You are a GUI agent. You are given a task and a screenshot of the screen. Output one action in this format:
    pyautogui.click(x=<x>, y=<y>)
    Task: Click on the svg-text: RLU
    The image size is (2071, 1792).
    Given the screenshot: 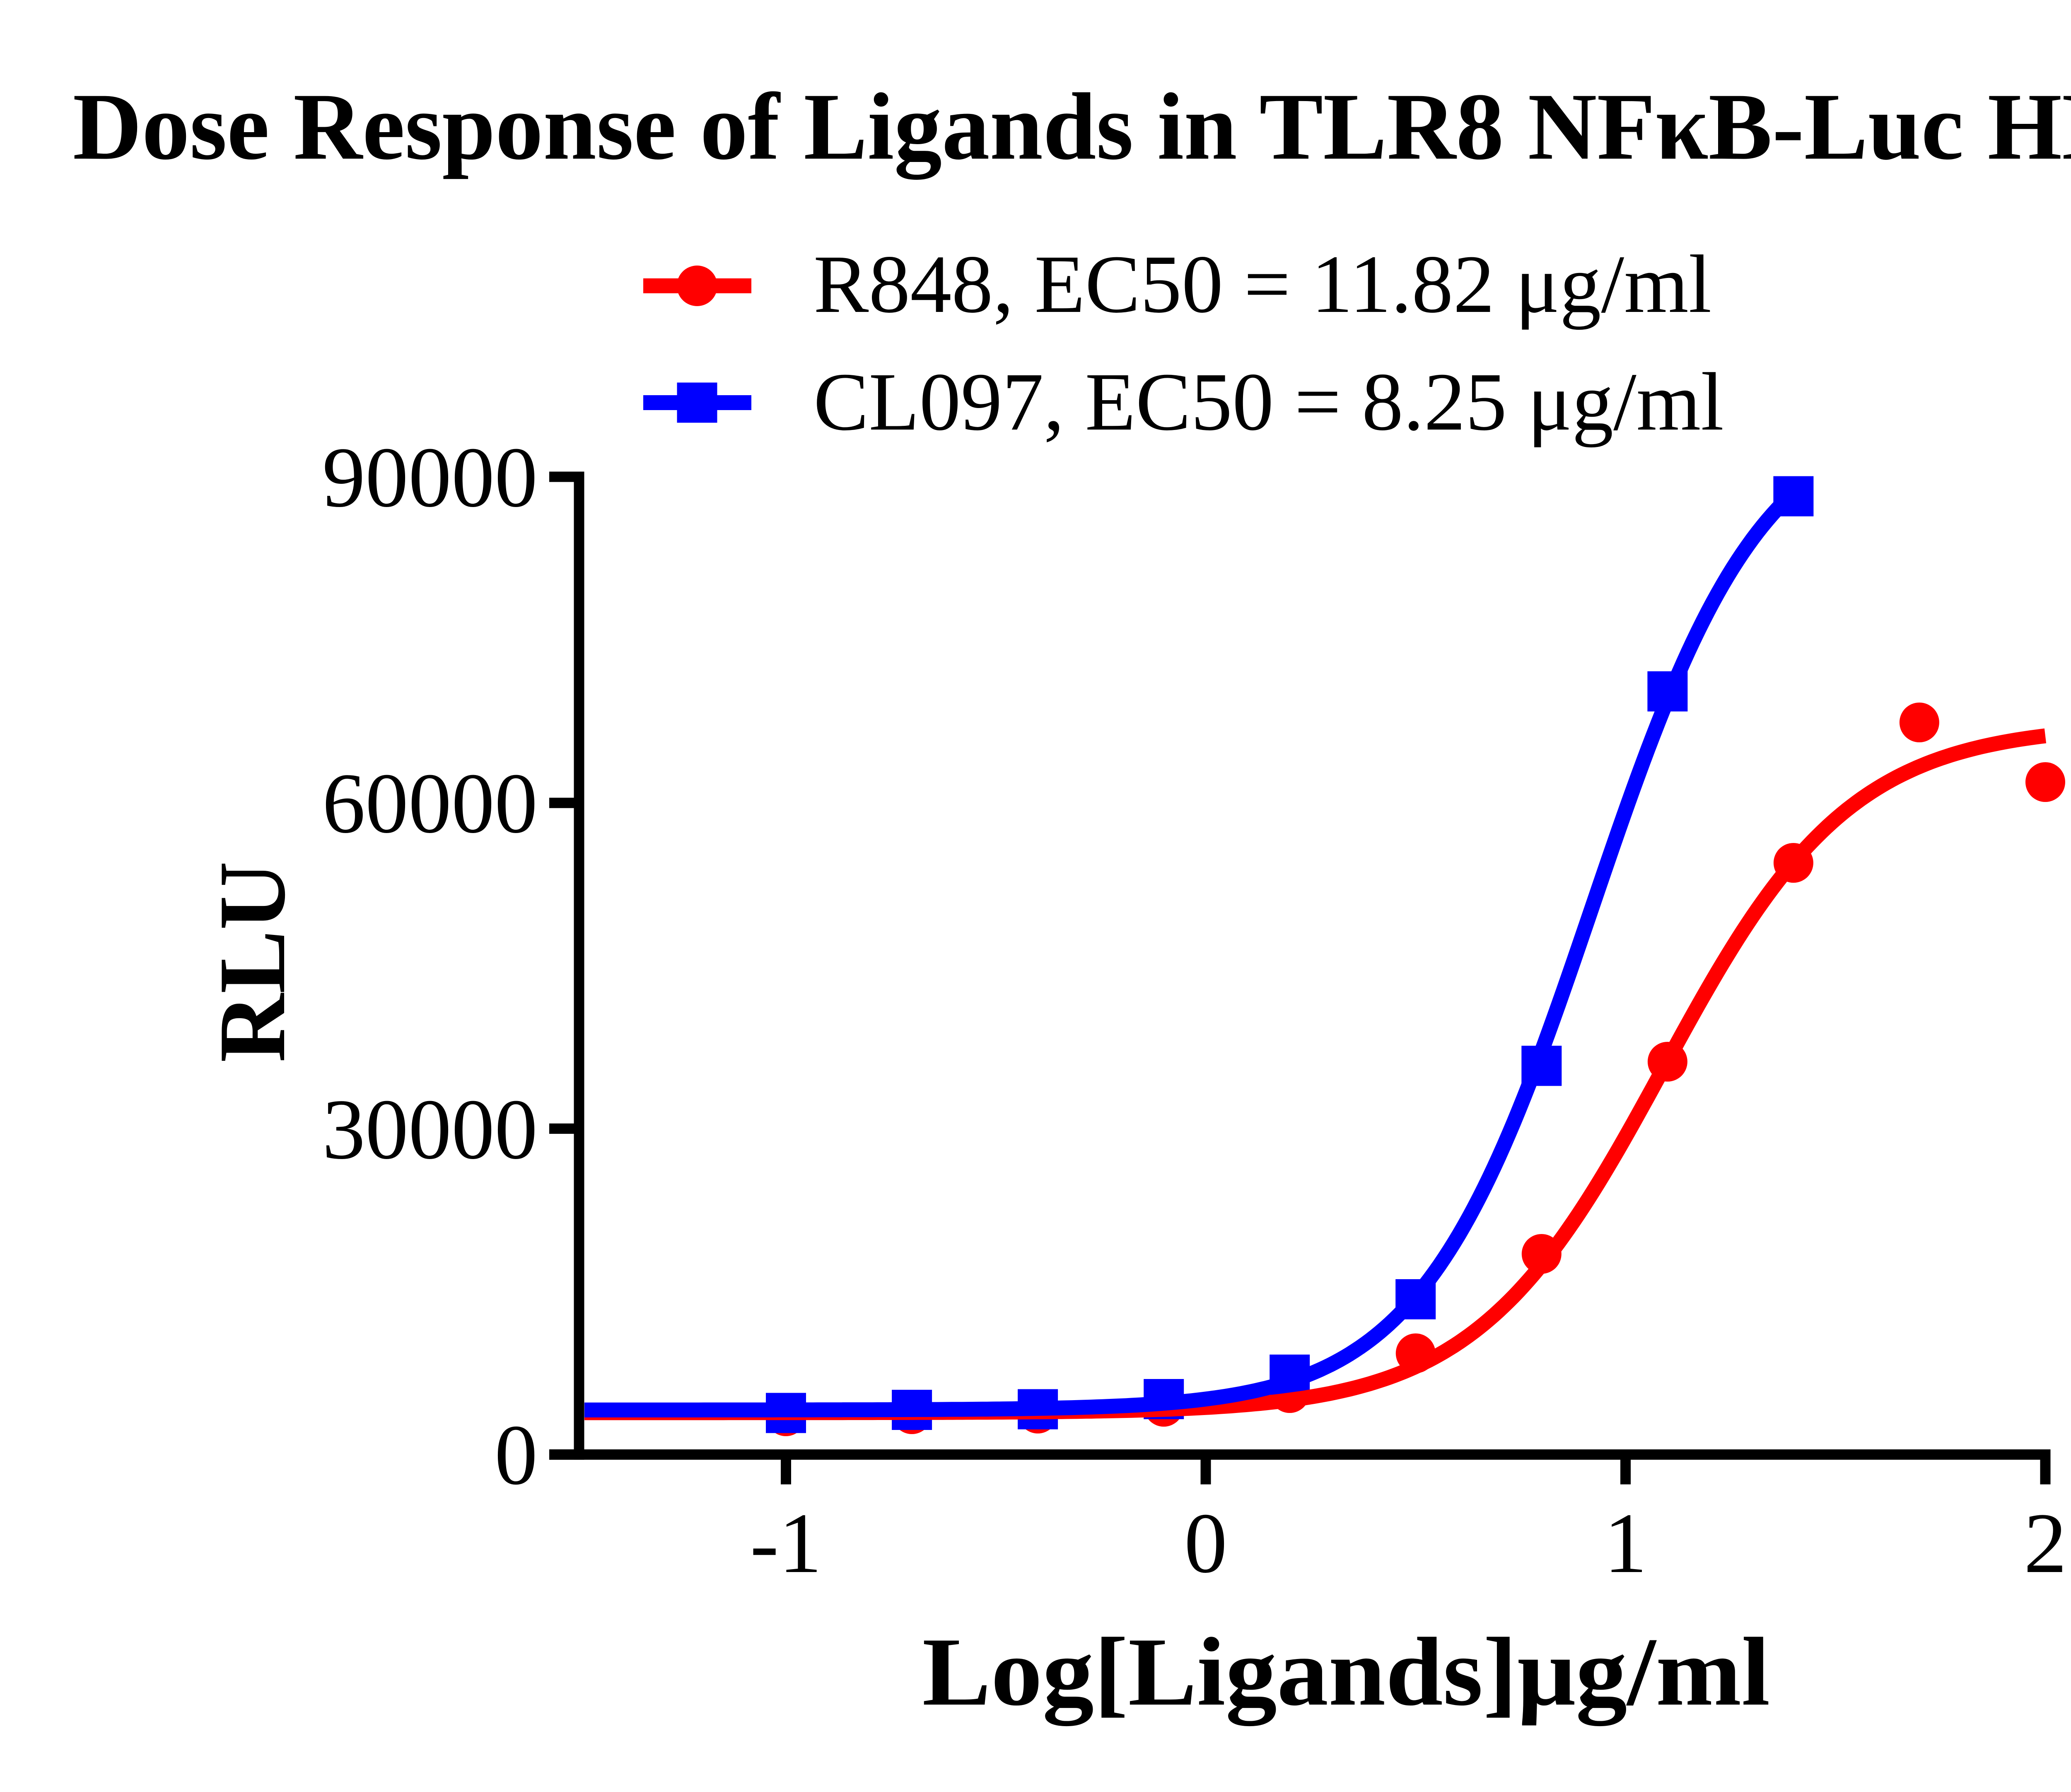 What is the action you would take?
    pyautogui.click(x=252, y=962)
    